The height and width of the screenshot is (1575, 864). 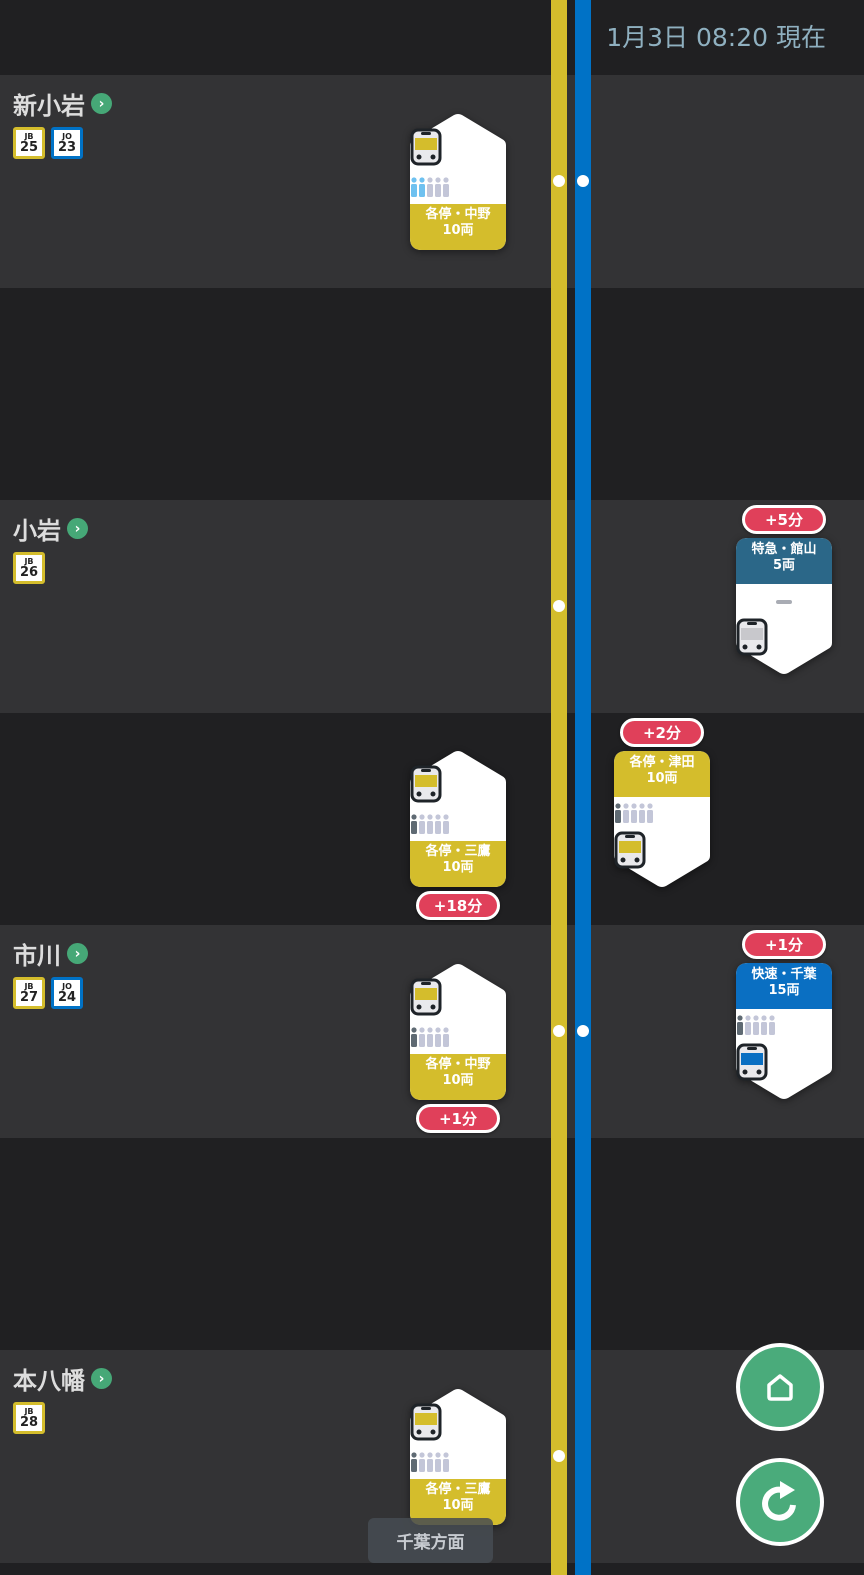 What do you see at coordinates (662, 819) in the screenshot?
I see `train-card: 各停・津田 10両` at bounding box center [662, 819].